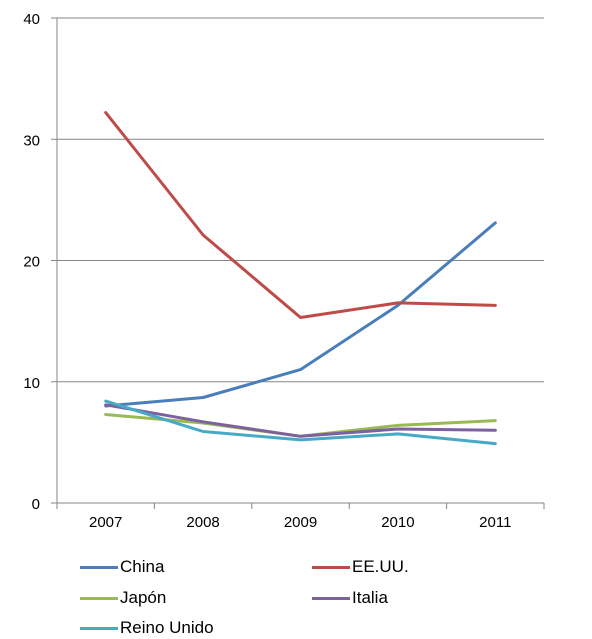 The image size is (592, 639). Describe the element at coordinates (300, 522) in the screenshot. I see `x-tick-label: 2009` at that location.